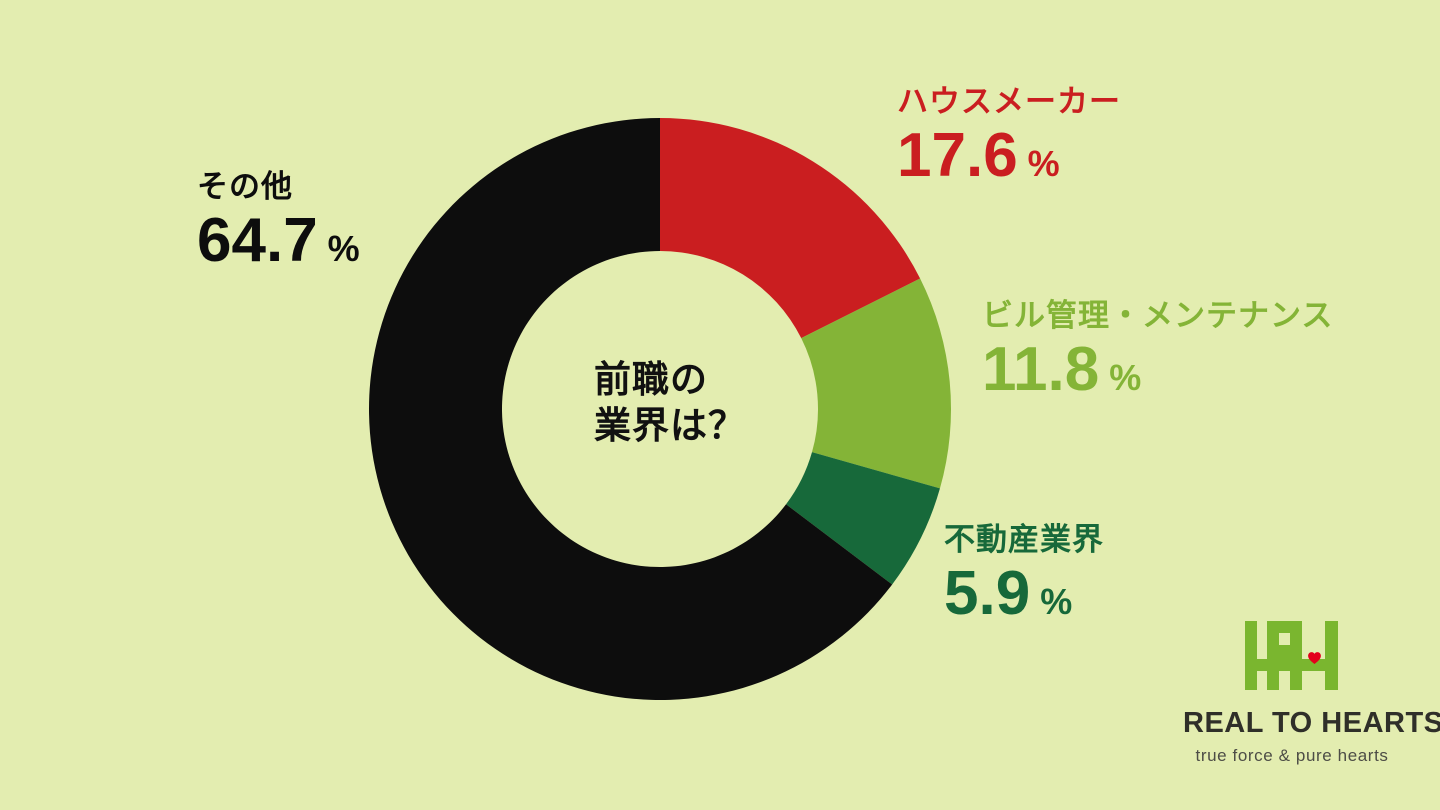  I want to click on logo-tagline: true force & pure hearts, so click(1292, 755).